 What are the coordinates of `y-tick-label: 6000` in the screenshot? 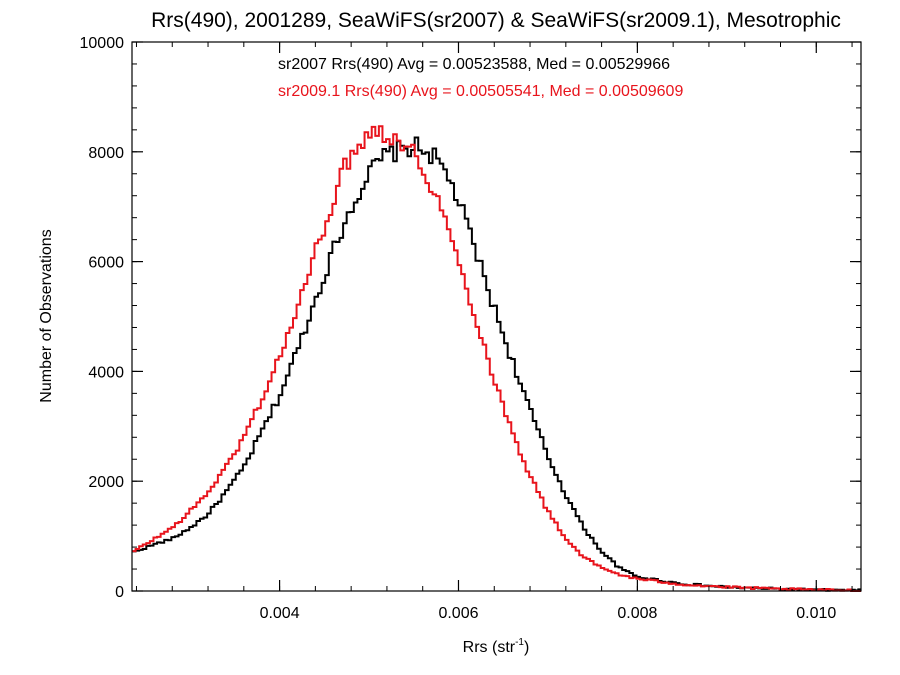 It's located at (106, 263).